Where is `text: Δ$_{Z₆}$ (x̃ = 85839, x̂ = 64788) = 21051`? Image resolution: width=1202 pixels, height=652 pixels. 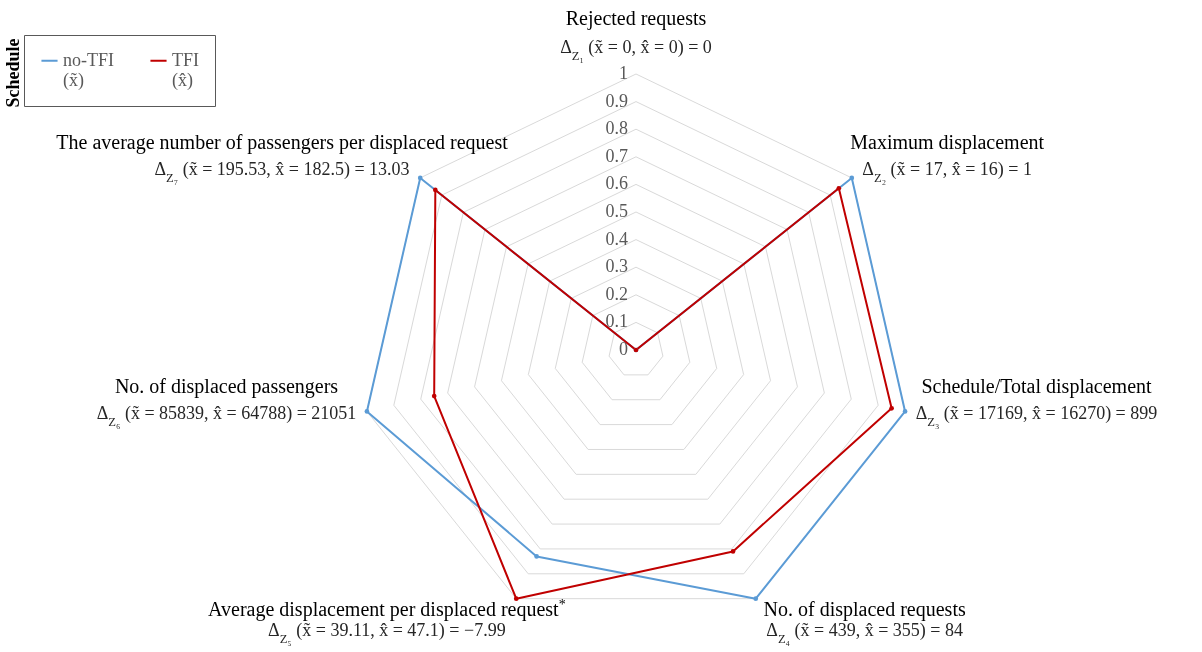
text: Δ$_{Z₆}$ (x̃ = 85839, x̂ = 64788) = 21051 is located at coordinates (226, 416).